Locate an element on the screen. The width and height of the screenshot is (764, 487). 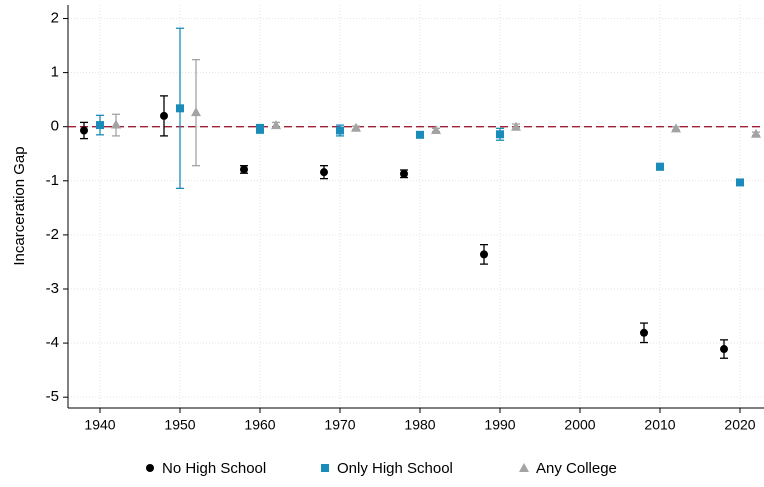
y-tick-label: -1 is located at coordinates (52, 180).